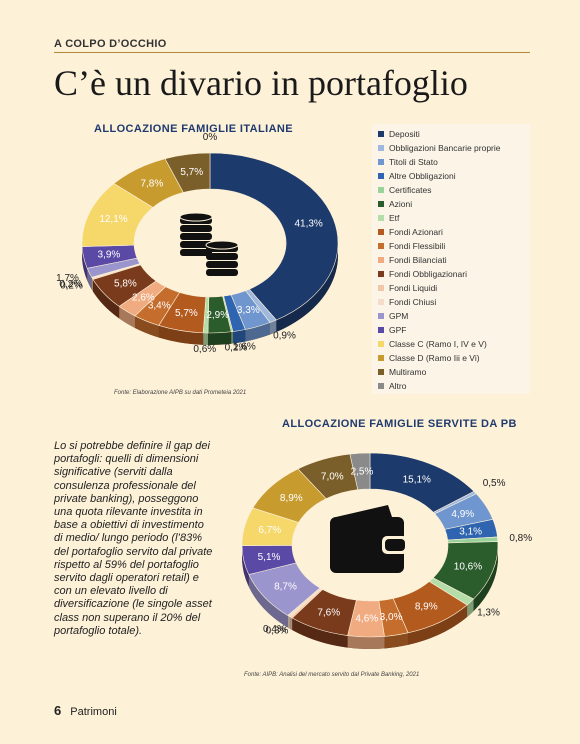  Describe the element at coordinates (332, 477) in the screenshot. I see `data-label: 7,0%` at that location.